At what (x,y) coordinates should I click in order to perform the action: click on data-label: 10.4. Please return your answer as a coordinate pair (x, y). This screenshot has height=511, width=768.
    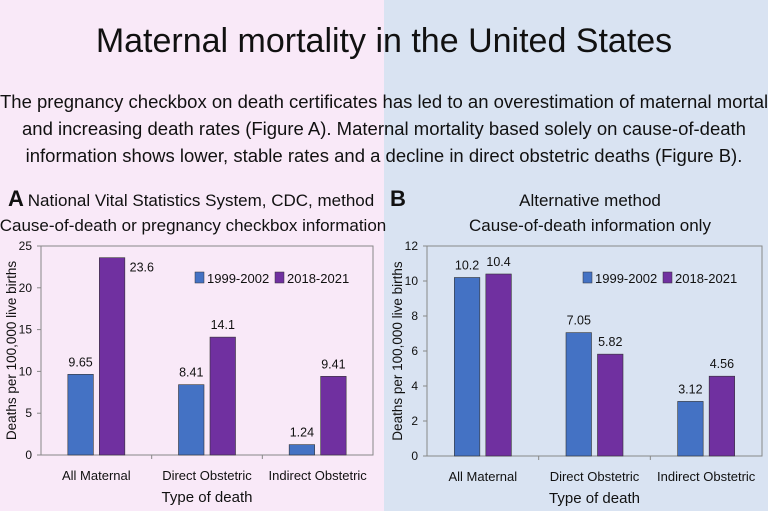
    Looking at the image, I should click on (498, 262).